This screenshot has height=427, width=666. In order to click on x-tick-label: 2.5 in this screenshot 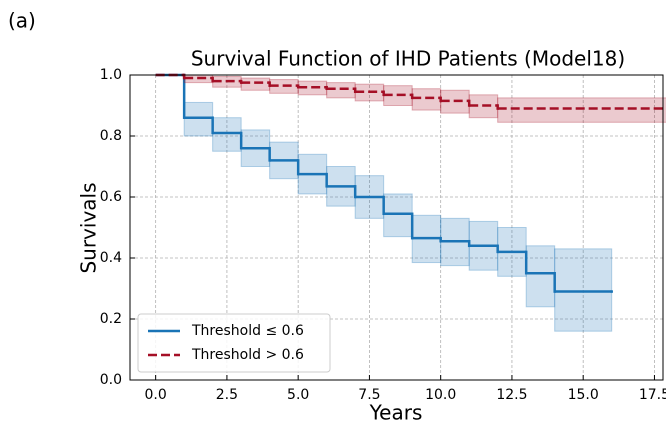, I will do `click(227, 395)`.